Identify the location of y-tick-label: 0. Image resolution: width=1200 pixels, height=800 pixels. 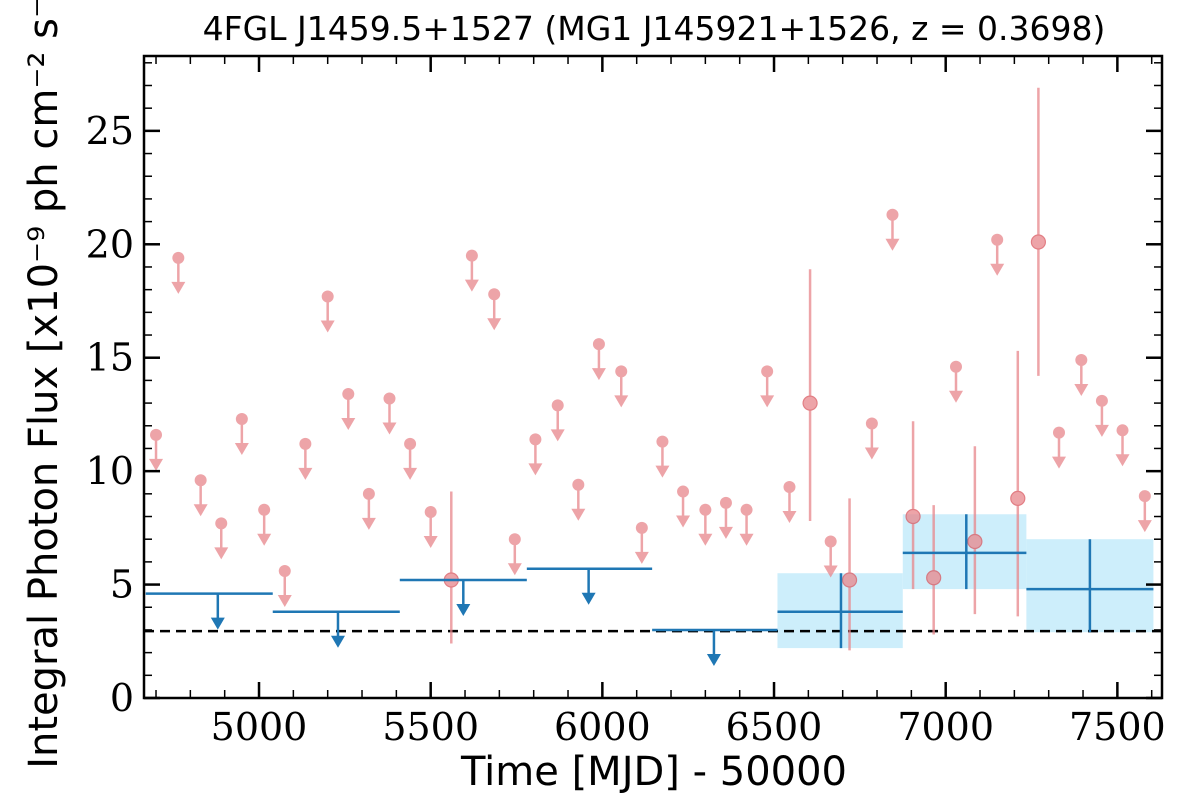
(122, 698).